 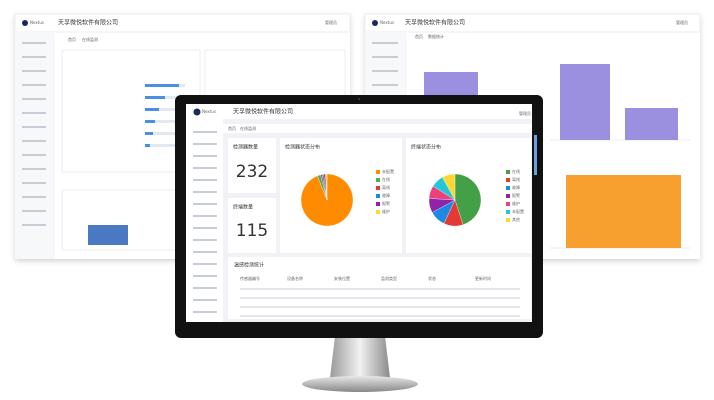 What do you see at coordinates (483, 278) in the screenshot?
I see `table-header: 更新时间` at bounding box center [483, 278].